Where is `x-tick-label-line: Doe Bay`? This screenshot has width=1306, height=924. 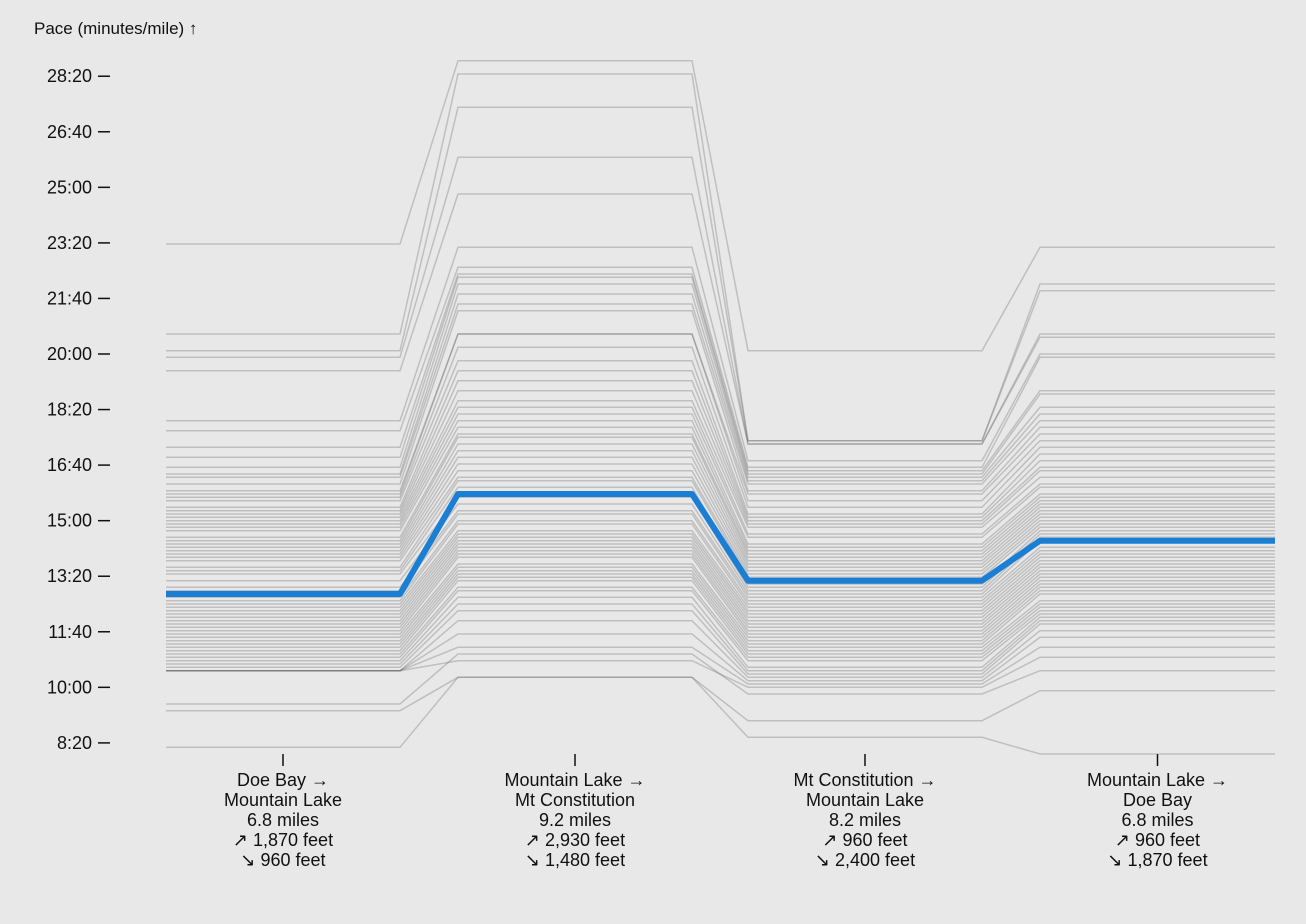
x-tick-label-line: Doe Bay is located at coordinates (1157, 800).